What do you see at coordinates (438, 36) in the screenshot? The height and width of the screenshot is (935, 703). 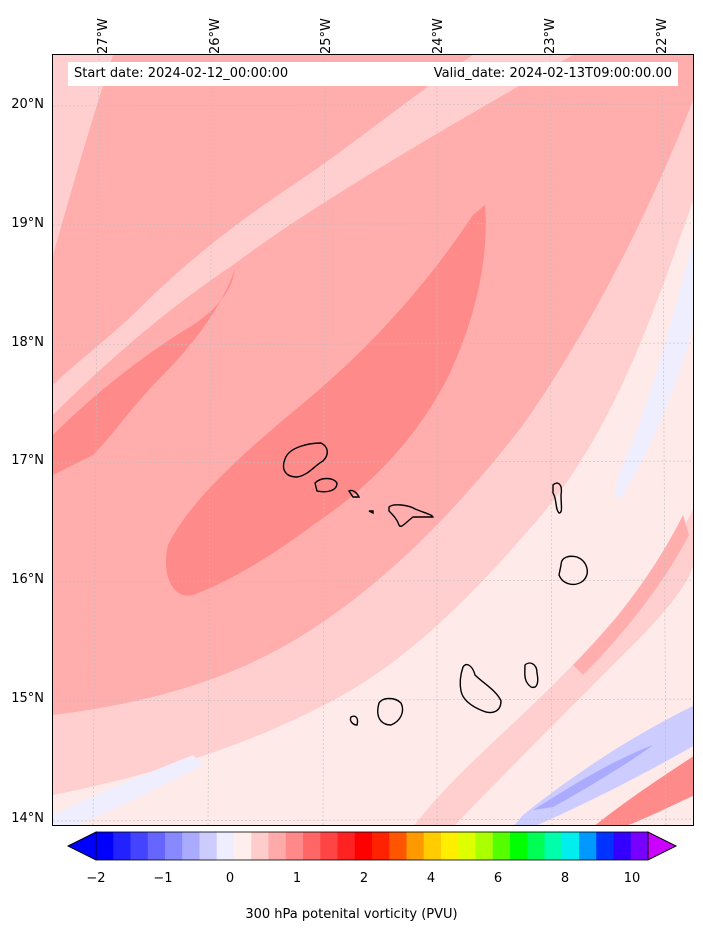 I see `lon-label: 24°W` at bounding box center [438, 36].